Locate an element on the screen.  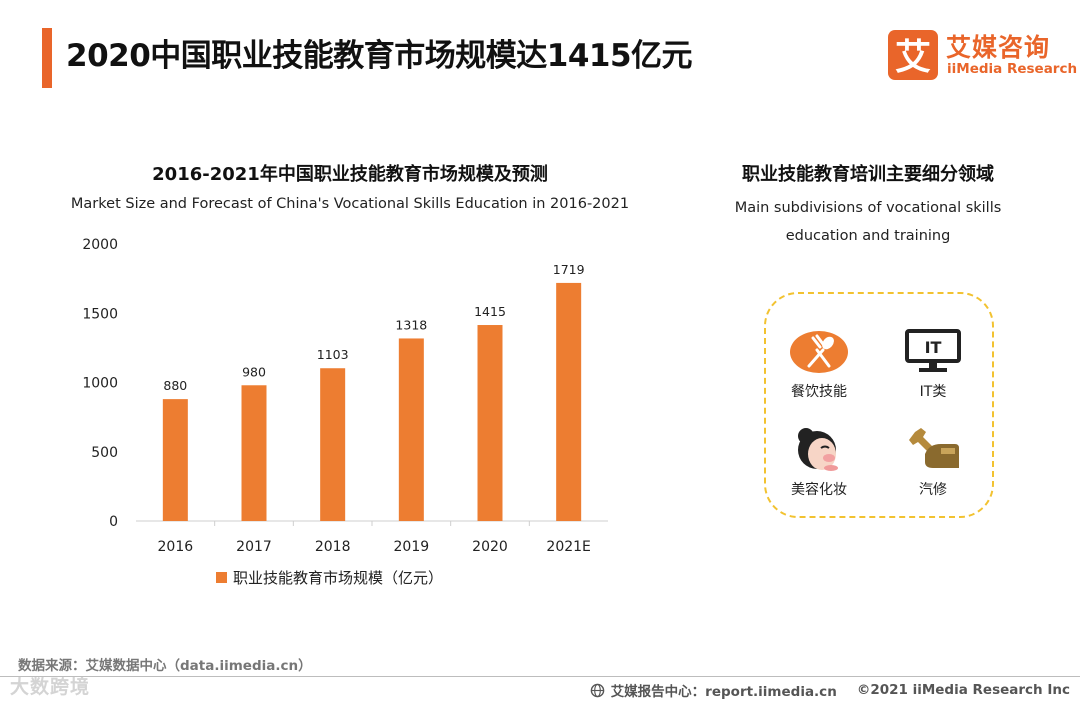
x-tick-label: 2018 is located at coordinates (333, 547).